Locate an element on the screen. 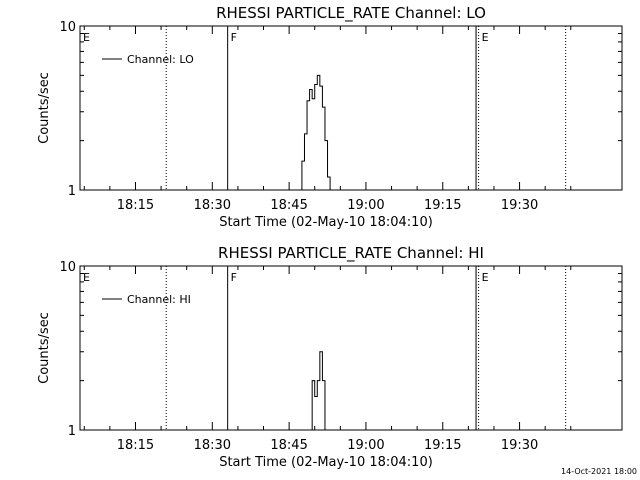 This screenshot has height=480, width=640. legend-label: Channel: HI is located at coordinates (159, 299).